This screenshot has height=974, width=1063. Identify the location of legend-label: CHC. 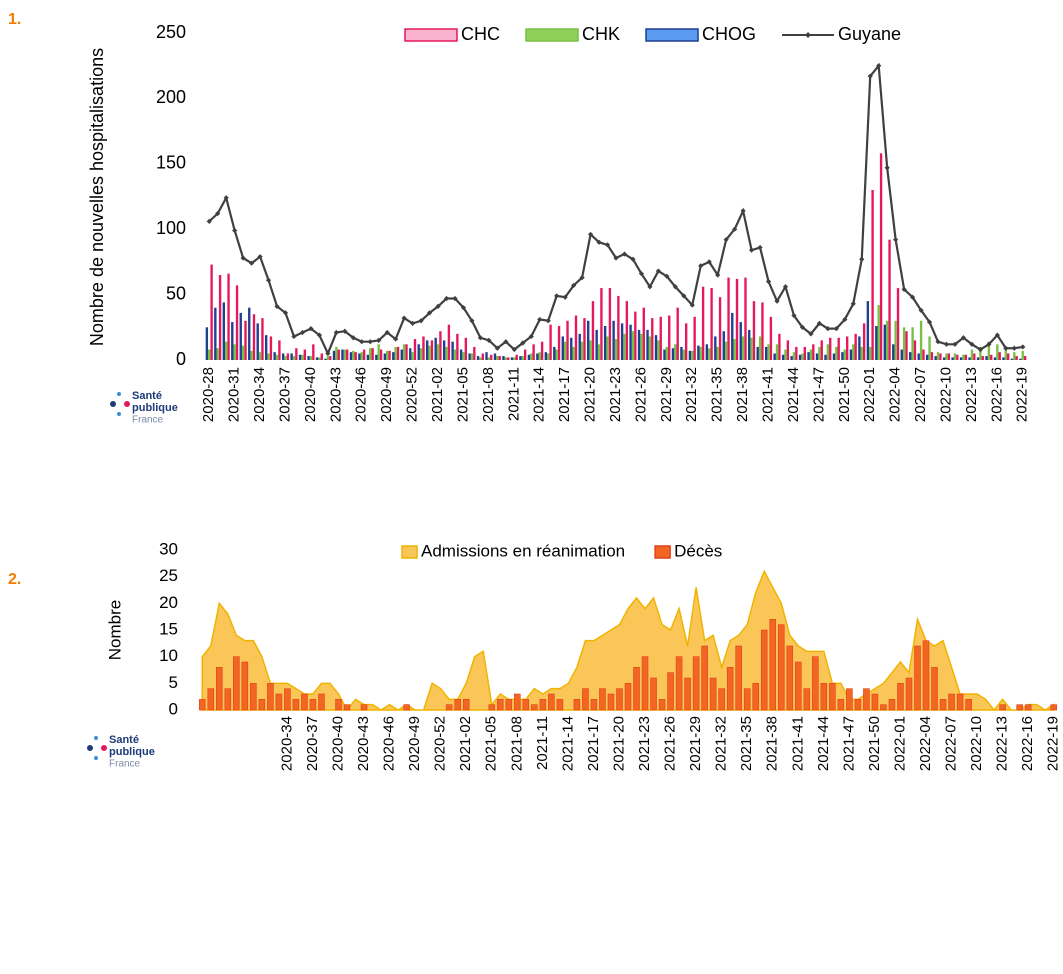
(480, 34).